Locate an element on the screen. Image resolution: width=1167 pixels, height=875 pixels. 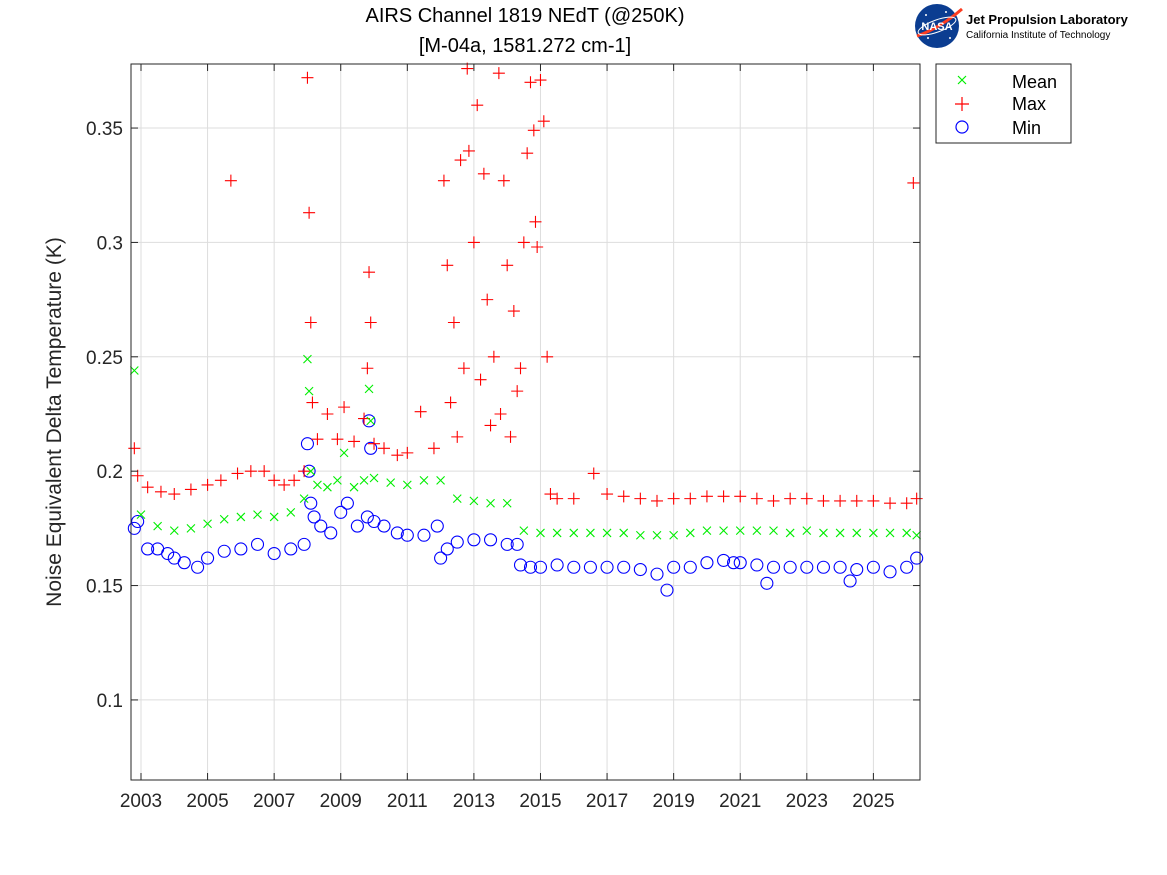
nasa-logo-text: NASA is located at coordinates (936, 27).